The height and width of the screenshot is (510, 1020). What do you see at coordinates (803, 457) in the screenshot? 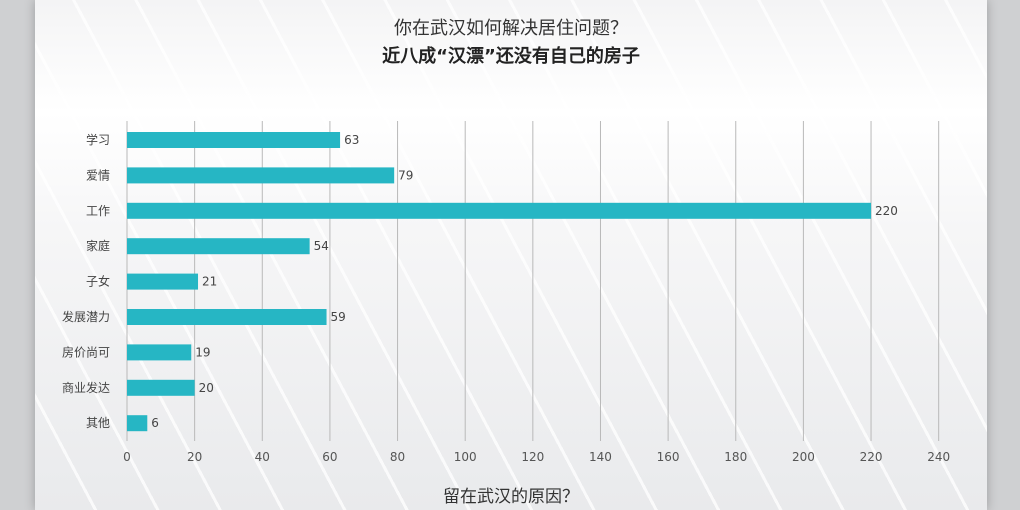
I see `x-tick-label: 200` at bounding box center [803, 457].